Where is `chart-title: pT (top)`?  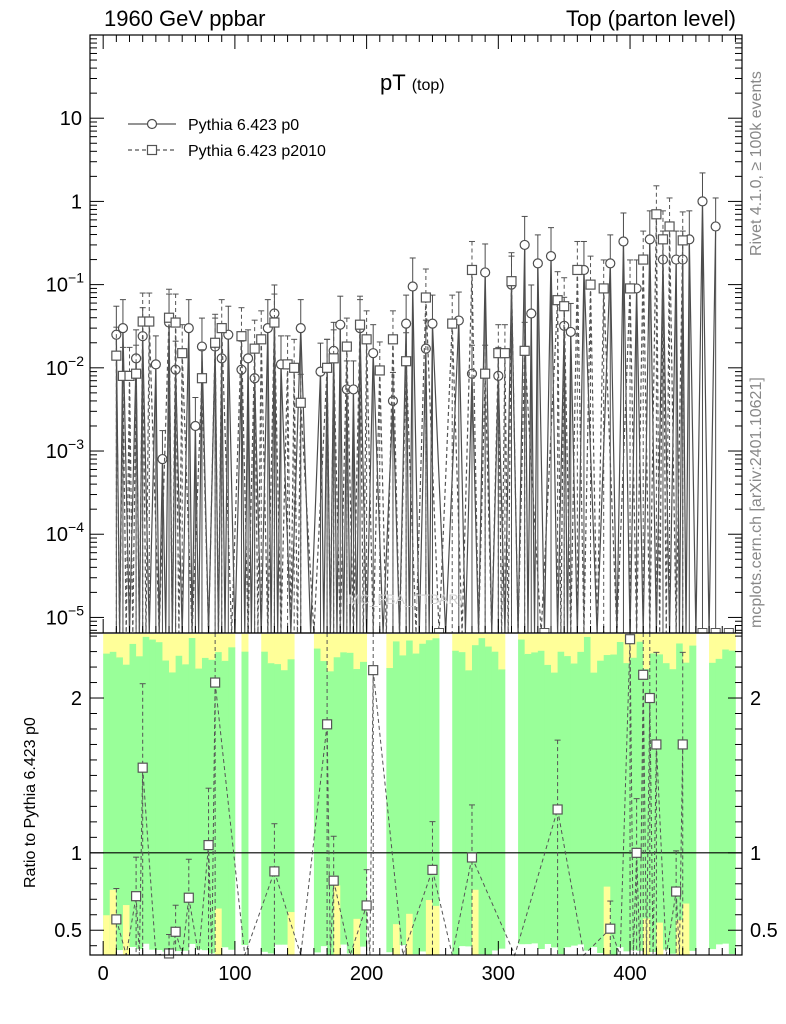 chart-title: pT (top) is located at coordinates (412, 82).